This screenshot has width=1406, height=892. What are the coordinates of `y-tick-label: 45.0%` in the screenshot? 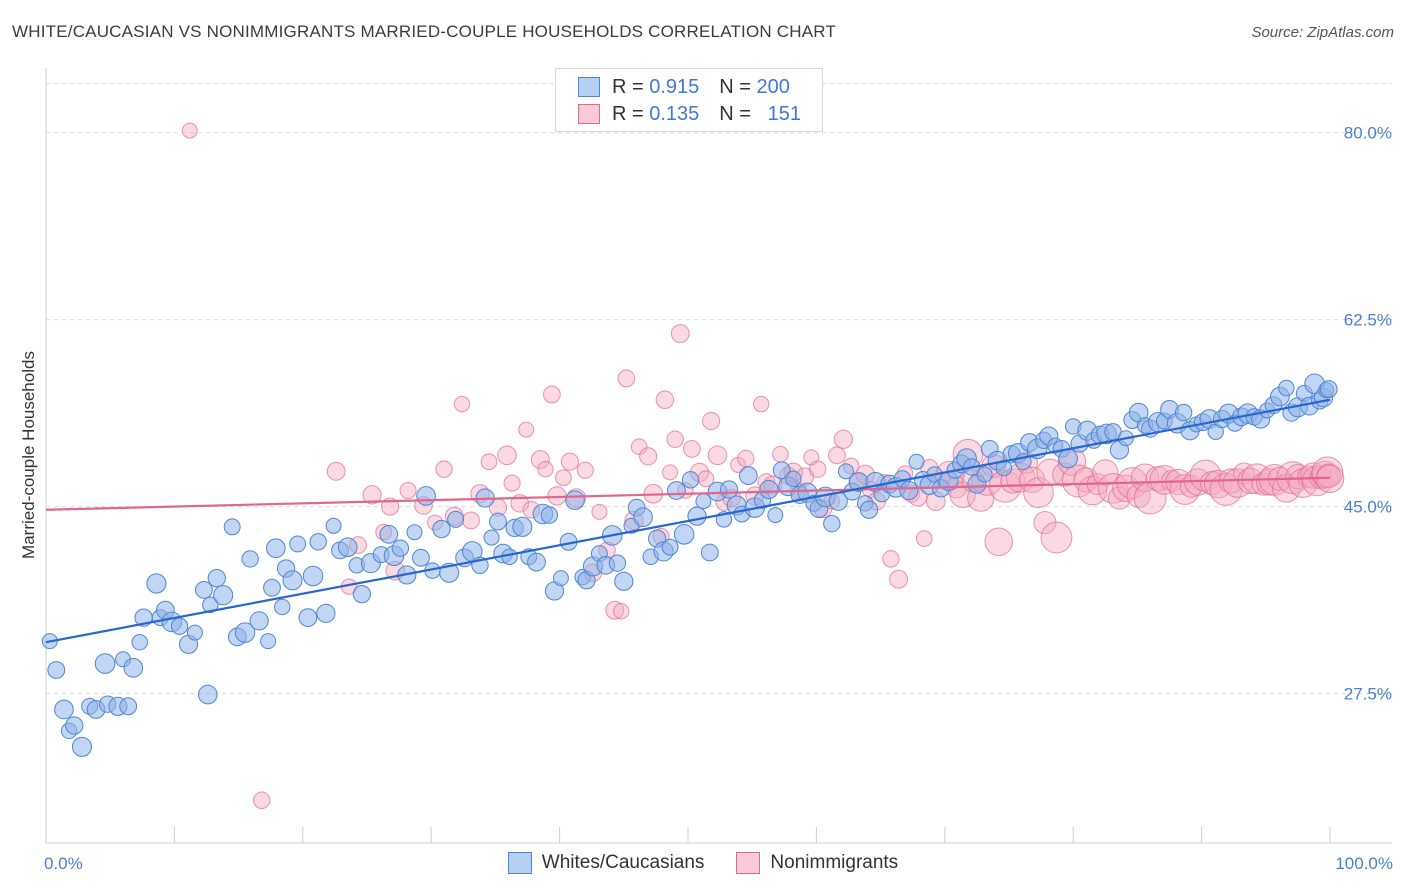 It's located at (1368, 507).